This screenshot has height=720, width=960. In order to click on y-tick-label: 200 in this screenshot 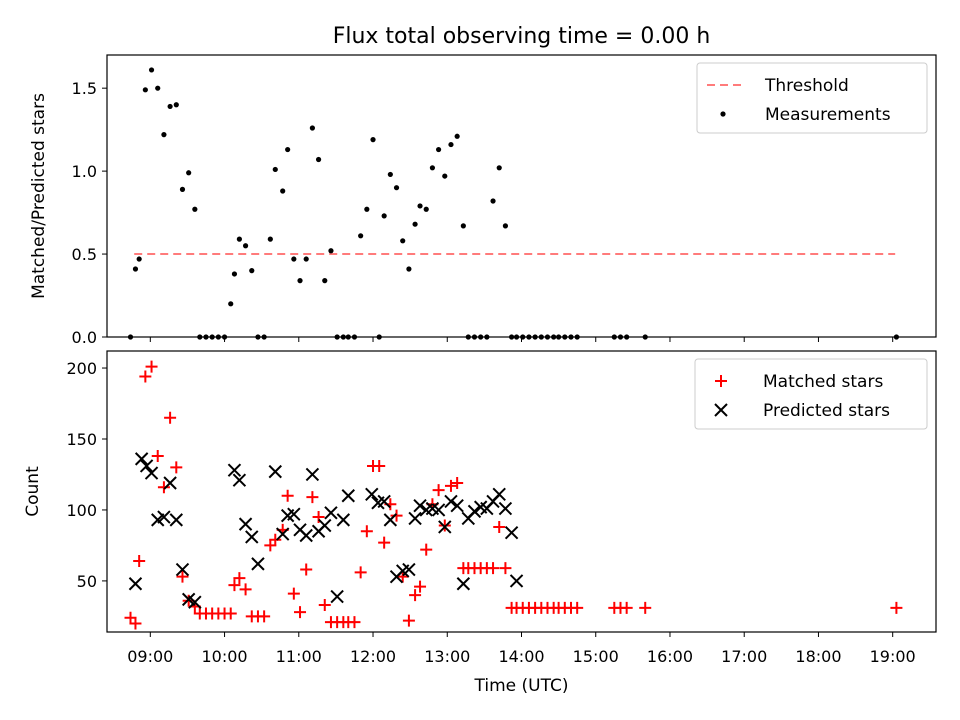, I will do `click(81, 368)`.